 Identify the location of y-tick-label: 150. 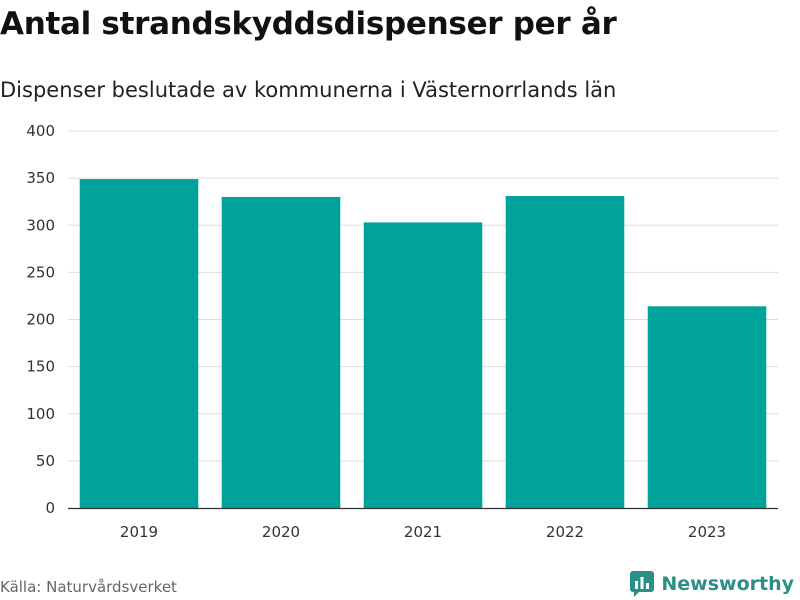
(40, 367).